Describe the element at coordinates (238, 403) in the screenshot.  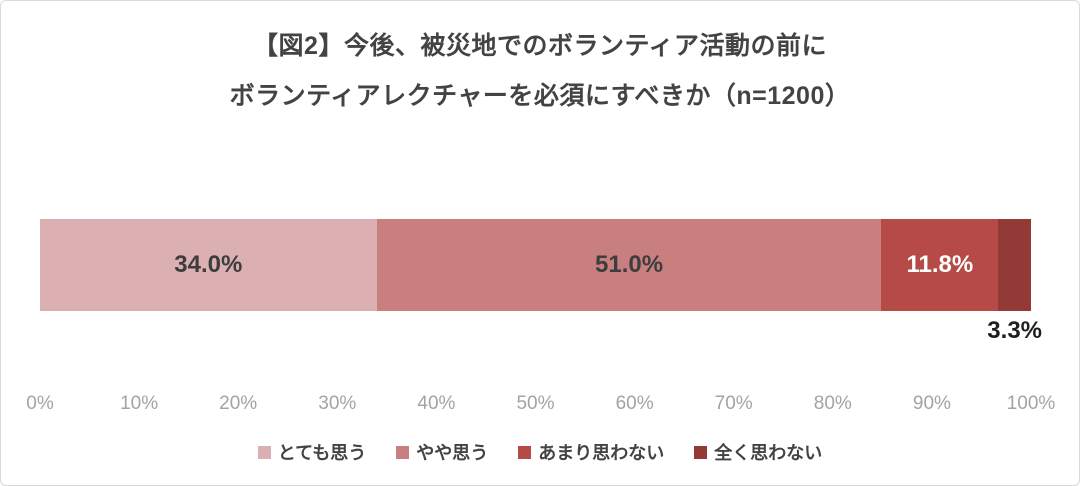
I see `x-tick-label: 20%` at that location.